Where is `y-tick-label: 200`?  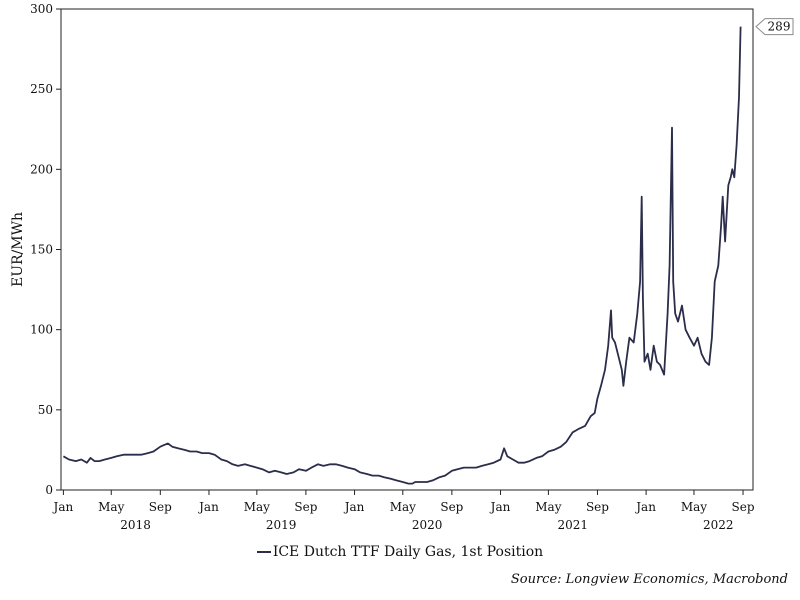
y-tick-label: 200 is located at coordinates (41, 169).